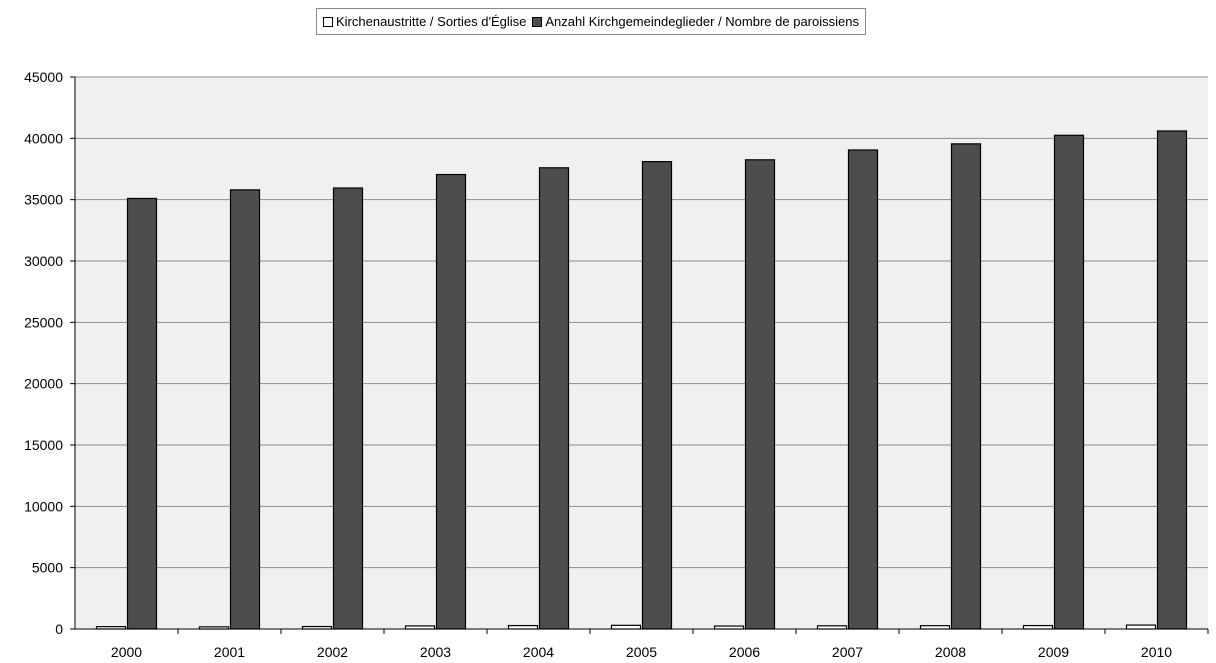 This screenshot has height=663, width=1216. I want to click on x-tick-label: 2006, so click(744, 652).